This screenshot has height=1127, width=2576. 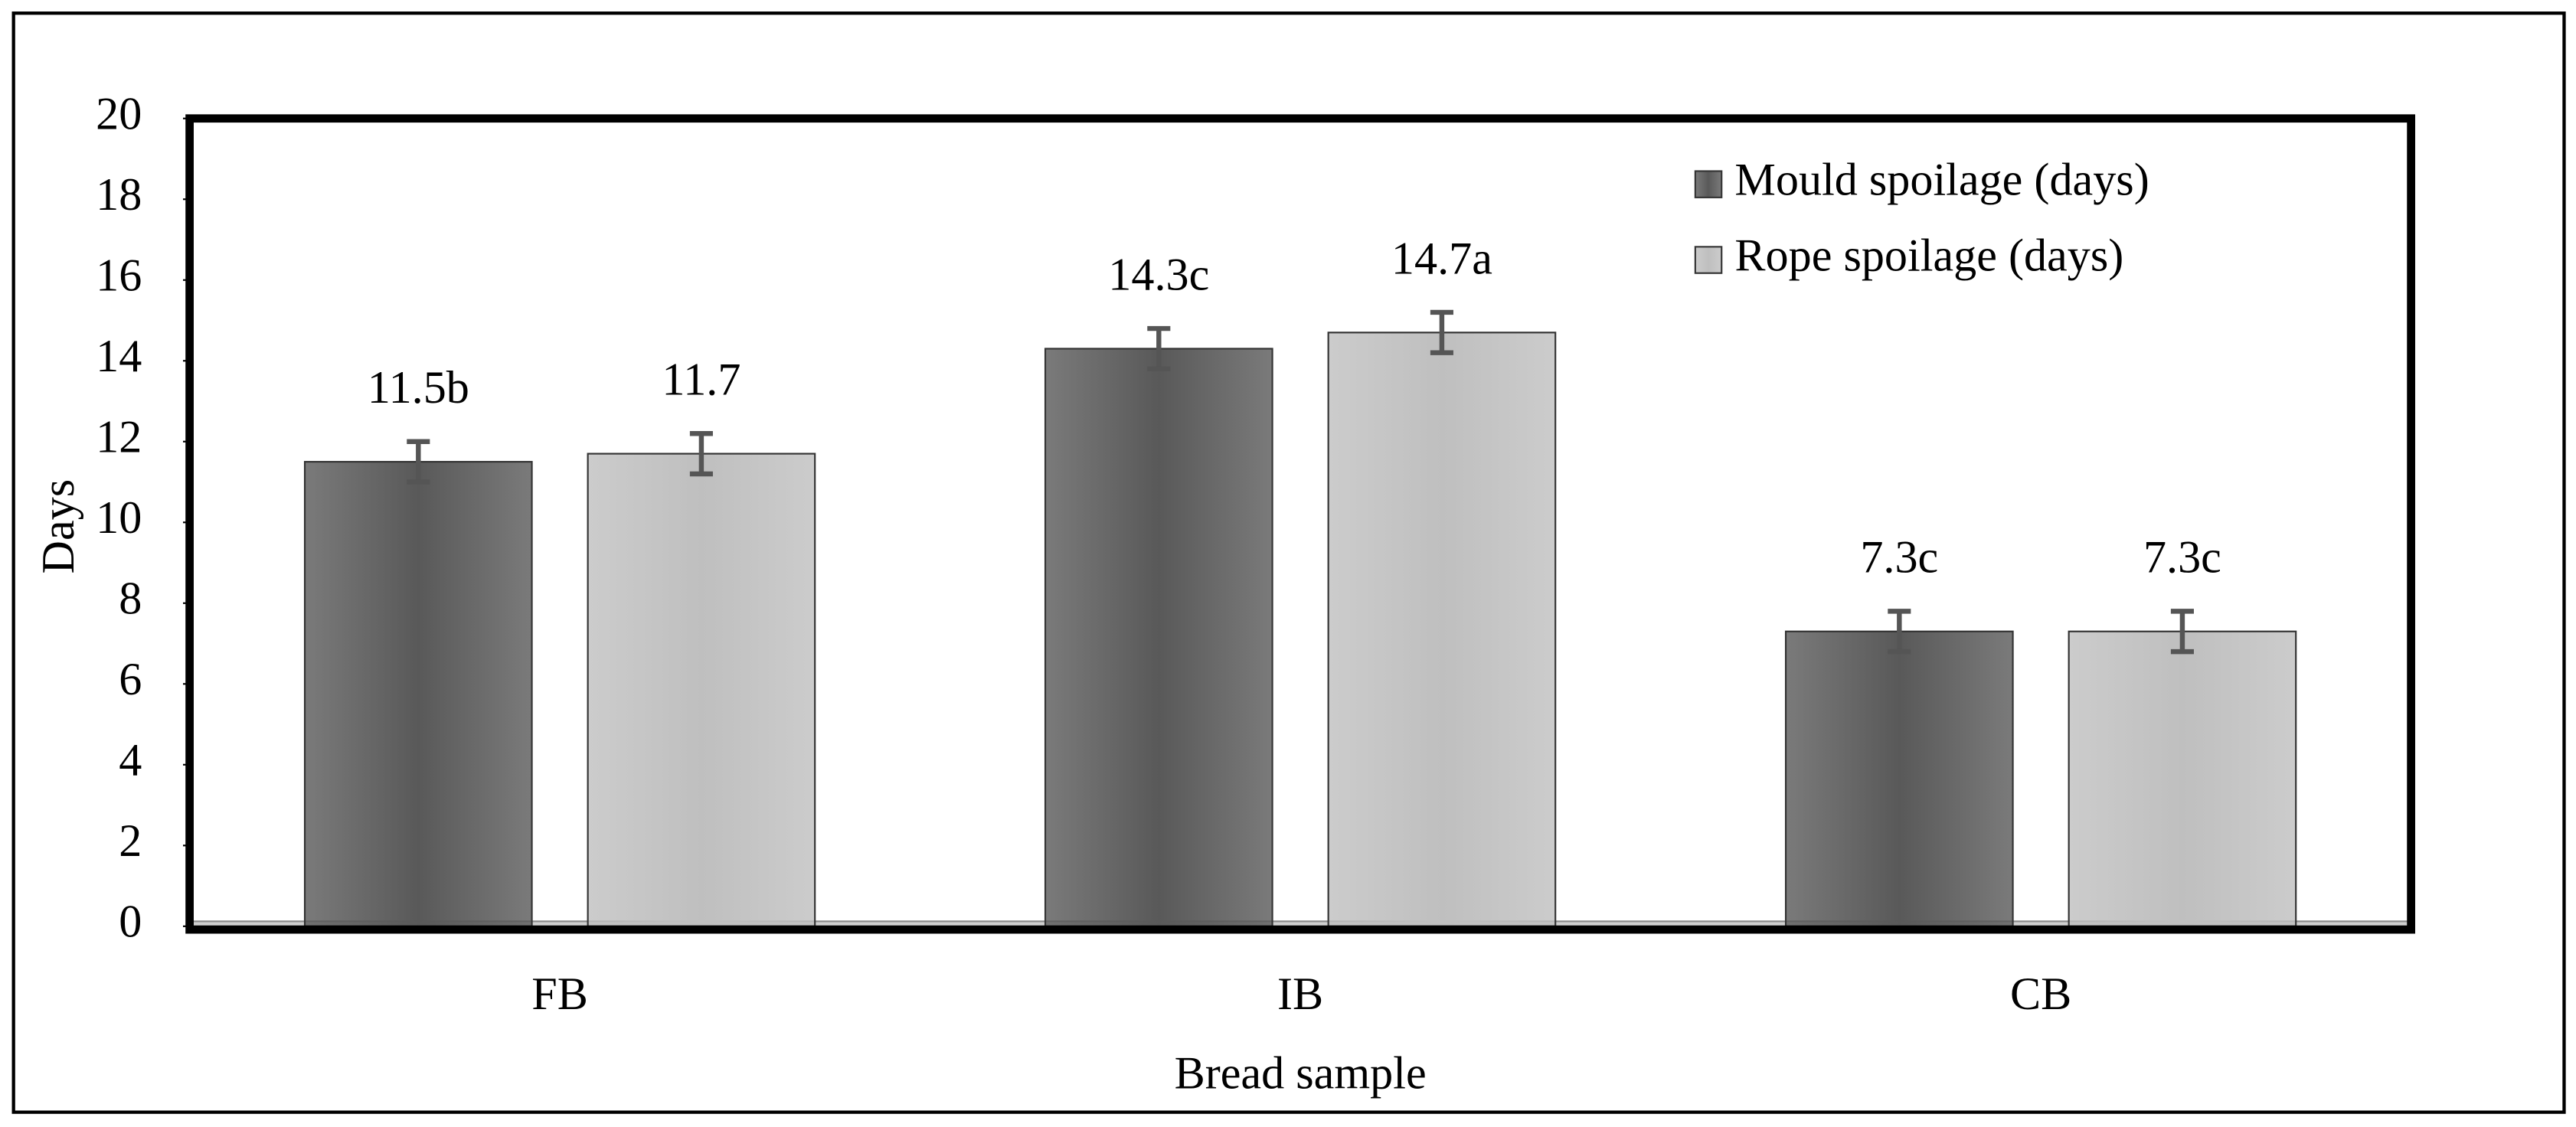 I want to click on x-axis-title: Bread sample, so click(x=1301, y=1073).